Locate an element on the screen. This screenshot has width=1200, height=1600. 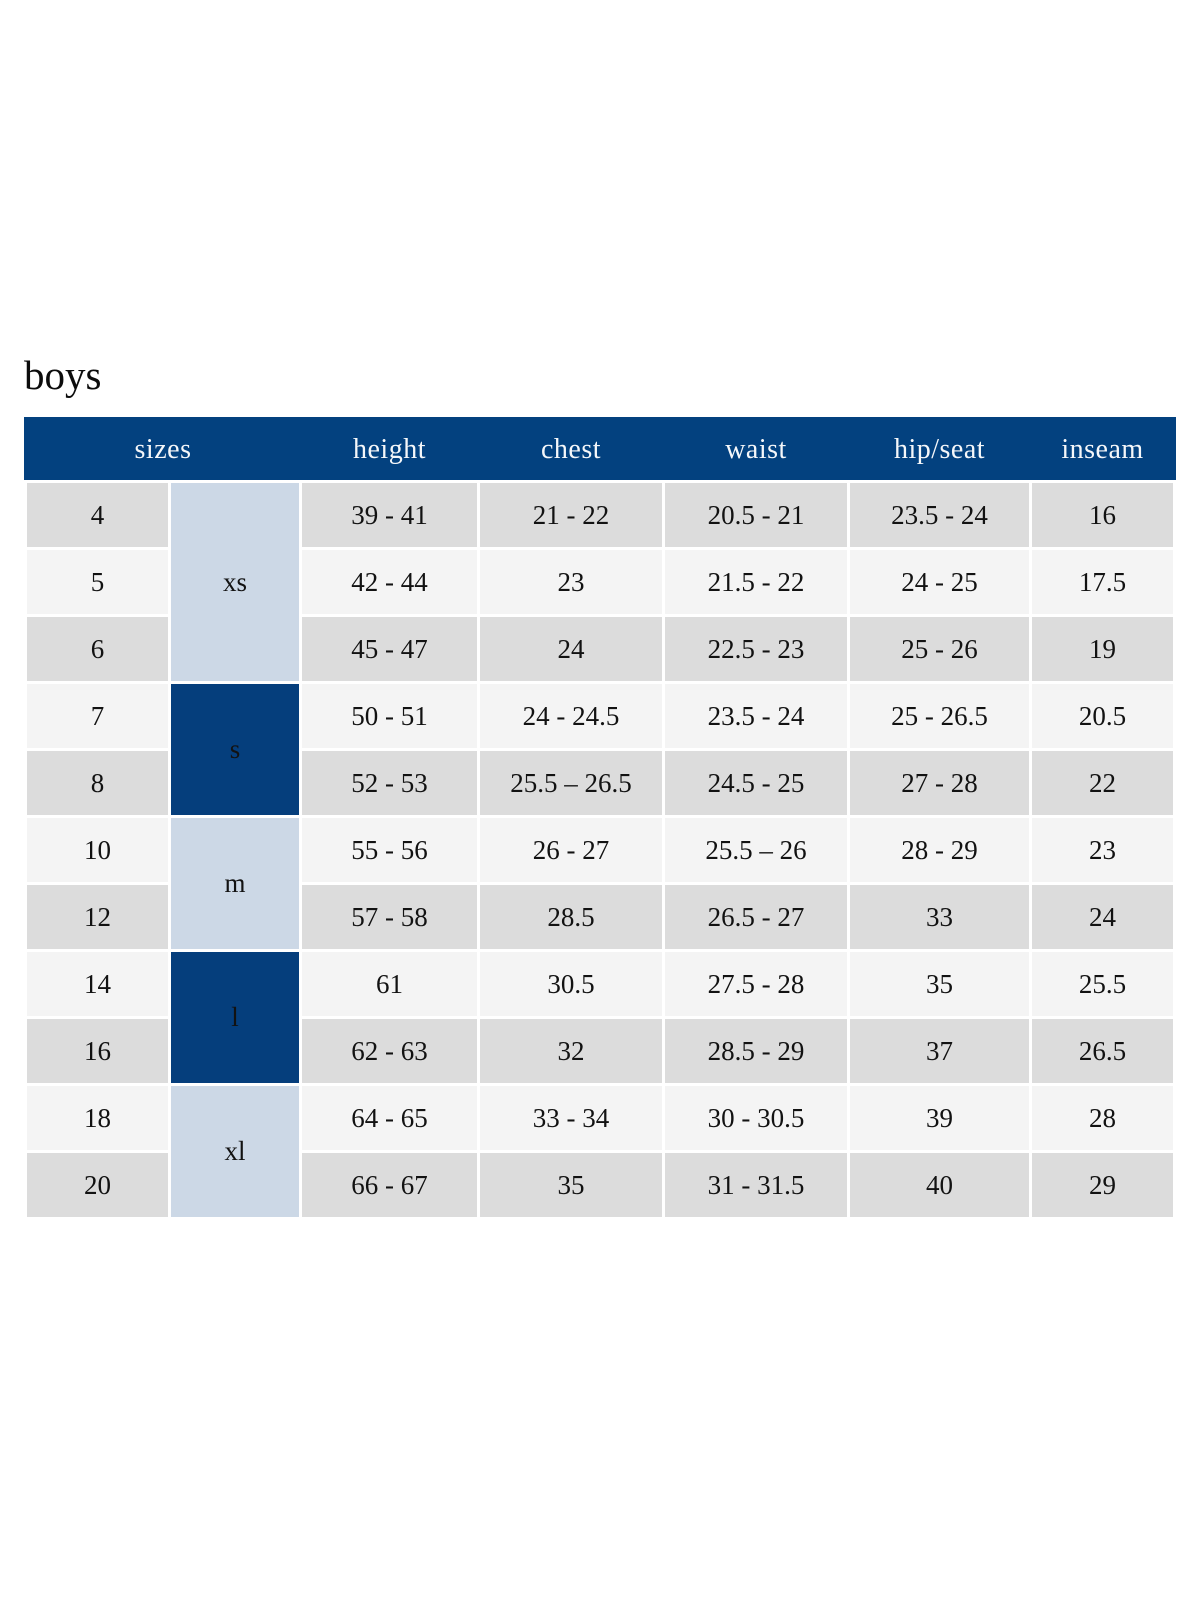
waist-cell: 25.5 – 26 is located at coordinates (756, 850).